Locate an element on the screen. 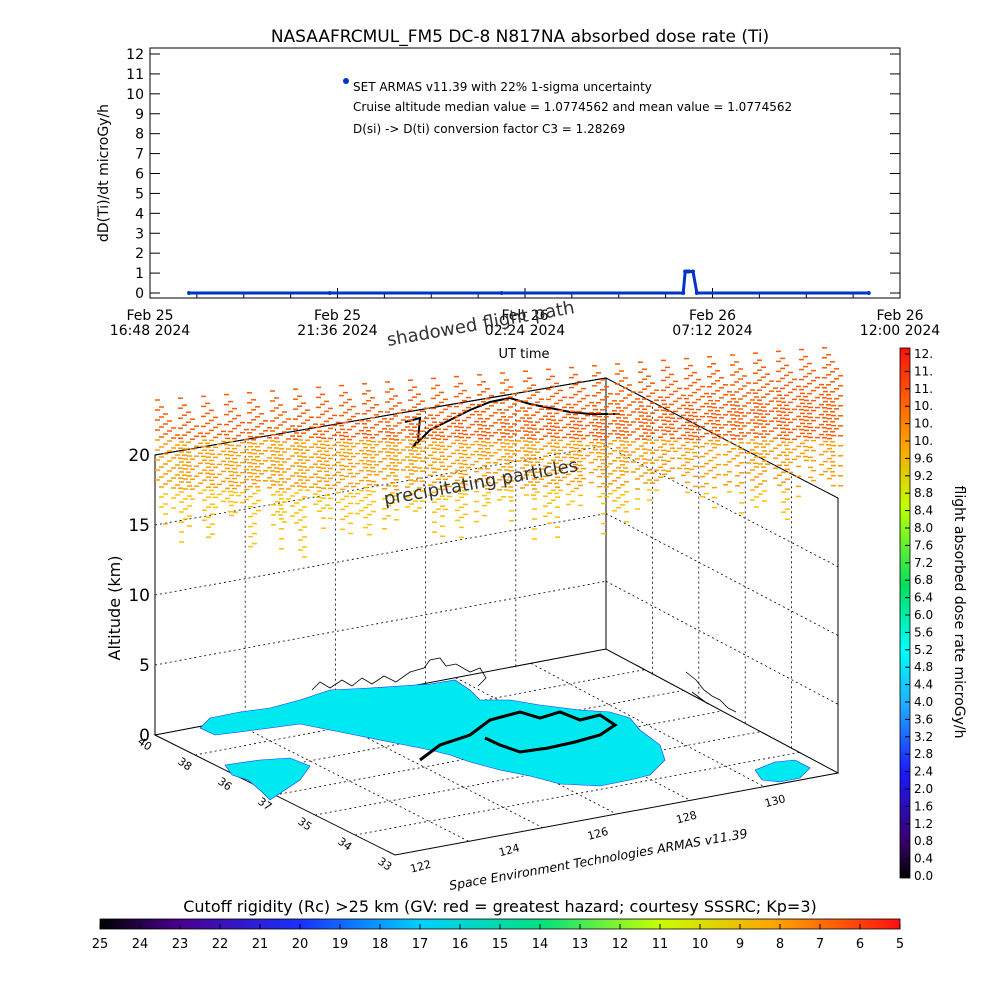 This screenshot has height=1000, width=1000. cutoff-tick-label: 23 is located at coordinates (180, 944).